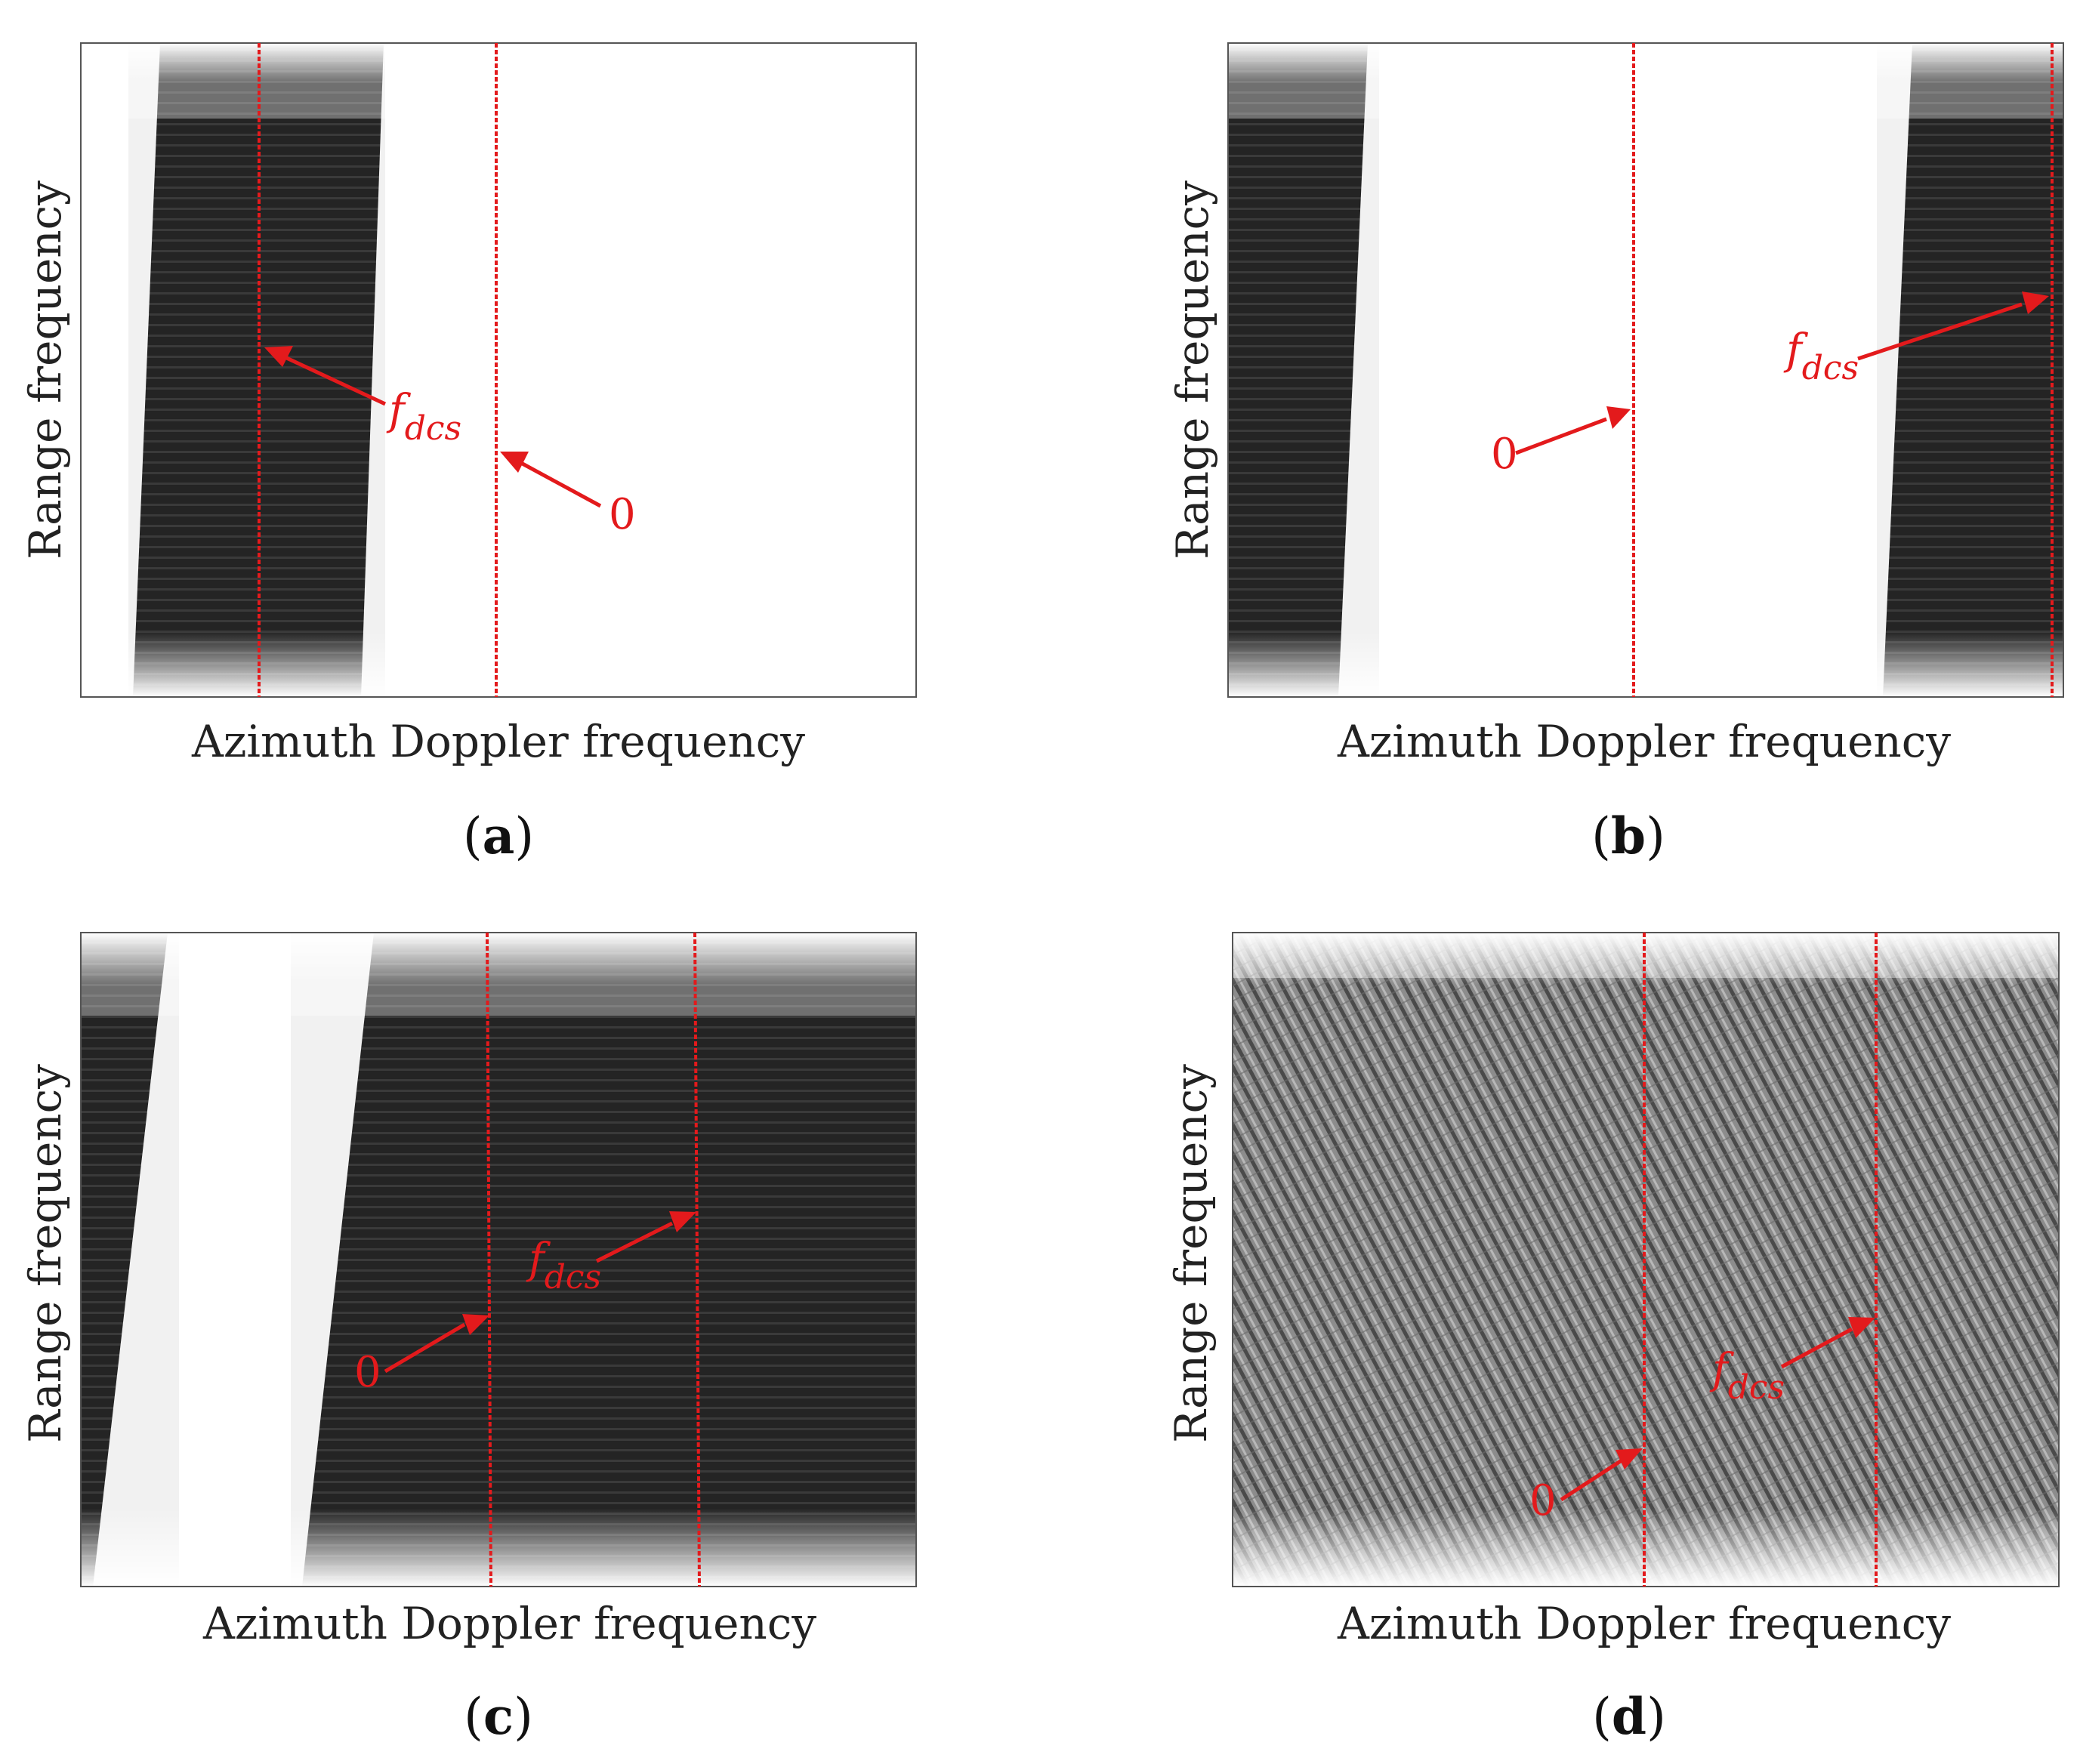 This screenshot has width=2080, height=1764. Describe the element at coordinates (1629, 1716) in the screenshot. I see `panel-label: (d)` at that location.